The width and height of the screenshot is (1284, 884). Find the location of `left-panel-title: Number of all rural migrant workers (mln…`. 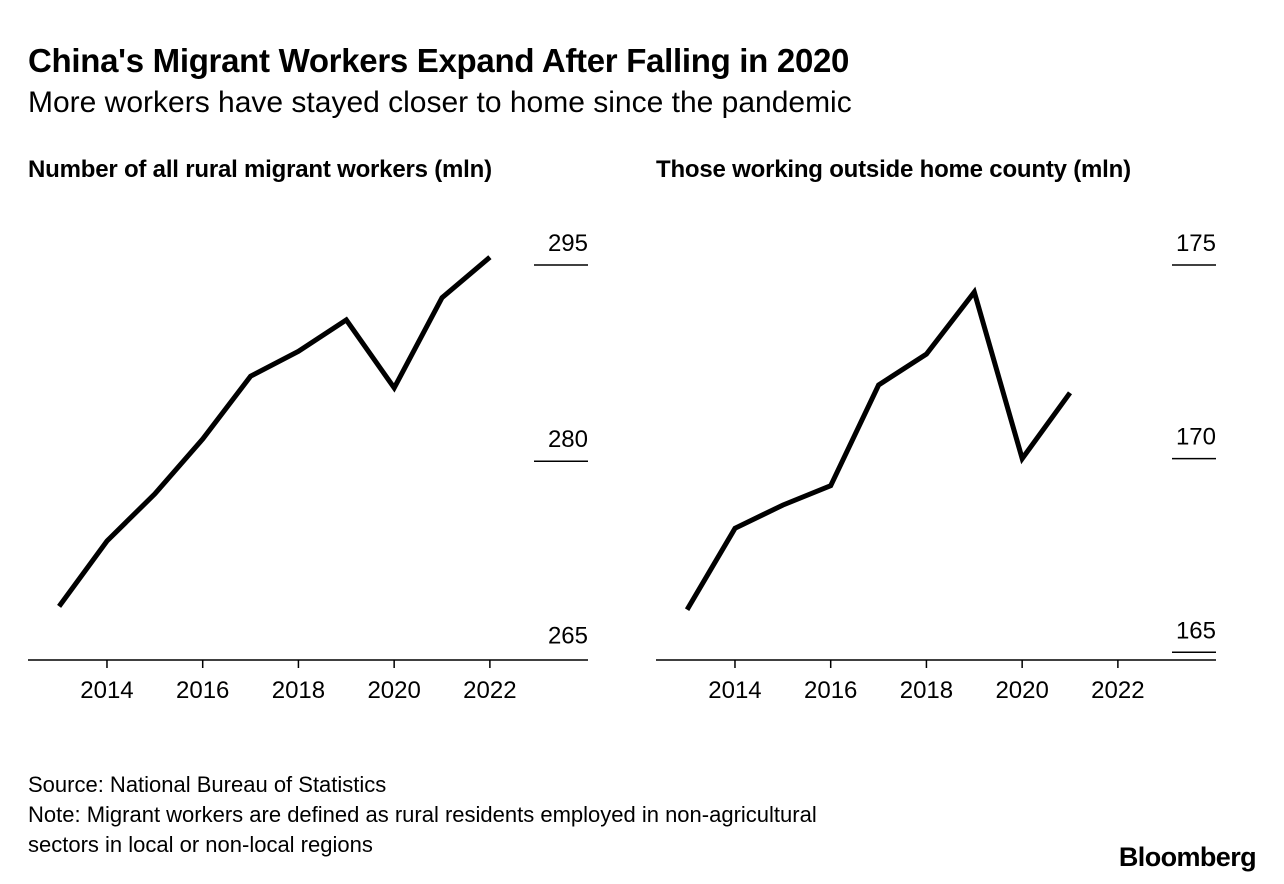

left-panel-title: Number of all rural migrant workers (mln… is located at coordinates (260, 169).